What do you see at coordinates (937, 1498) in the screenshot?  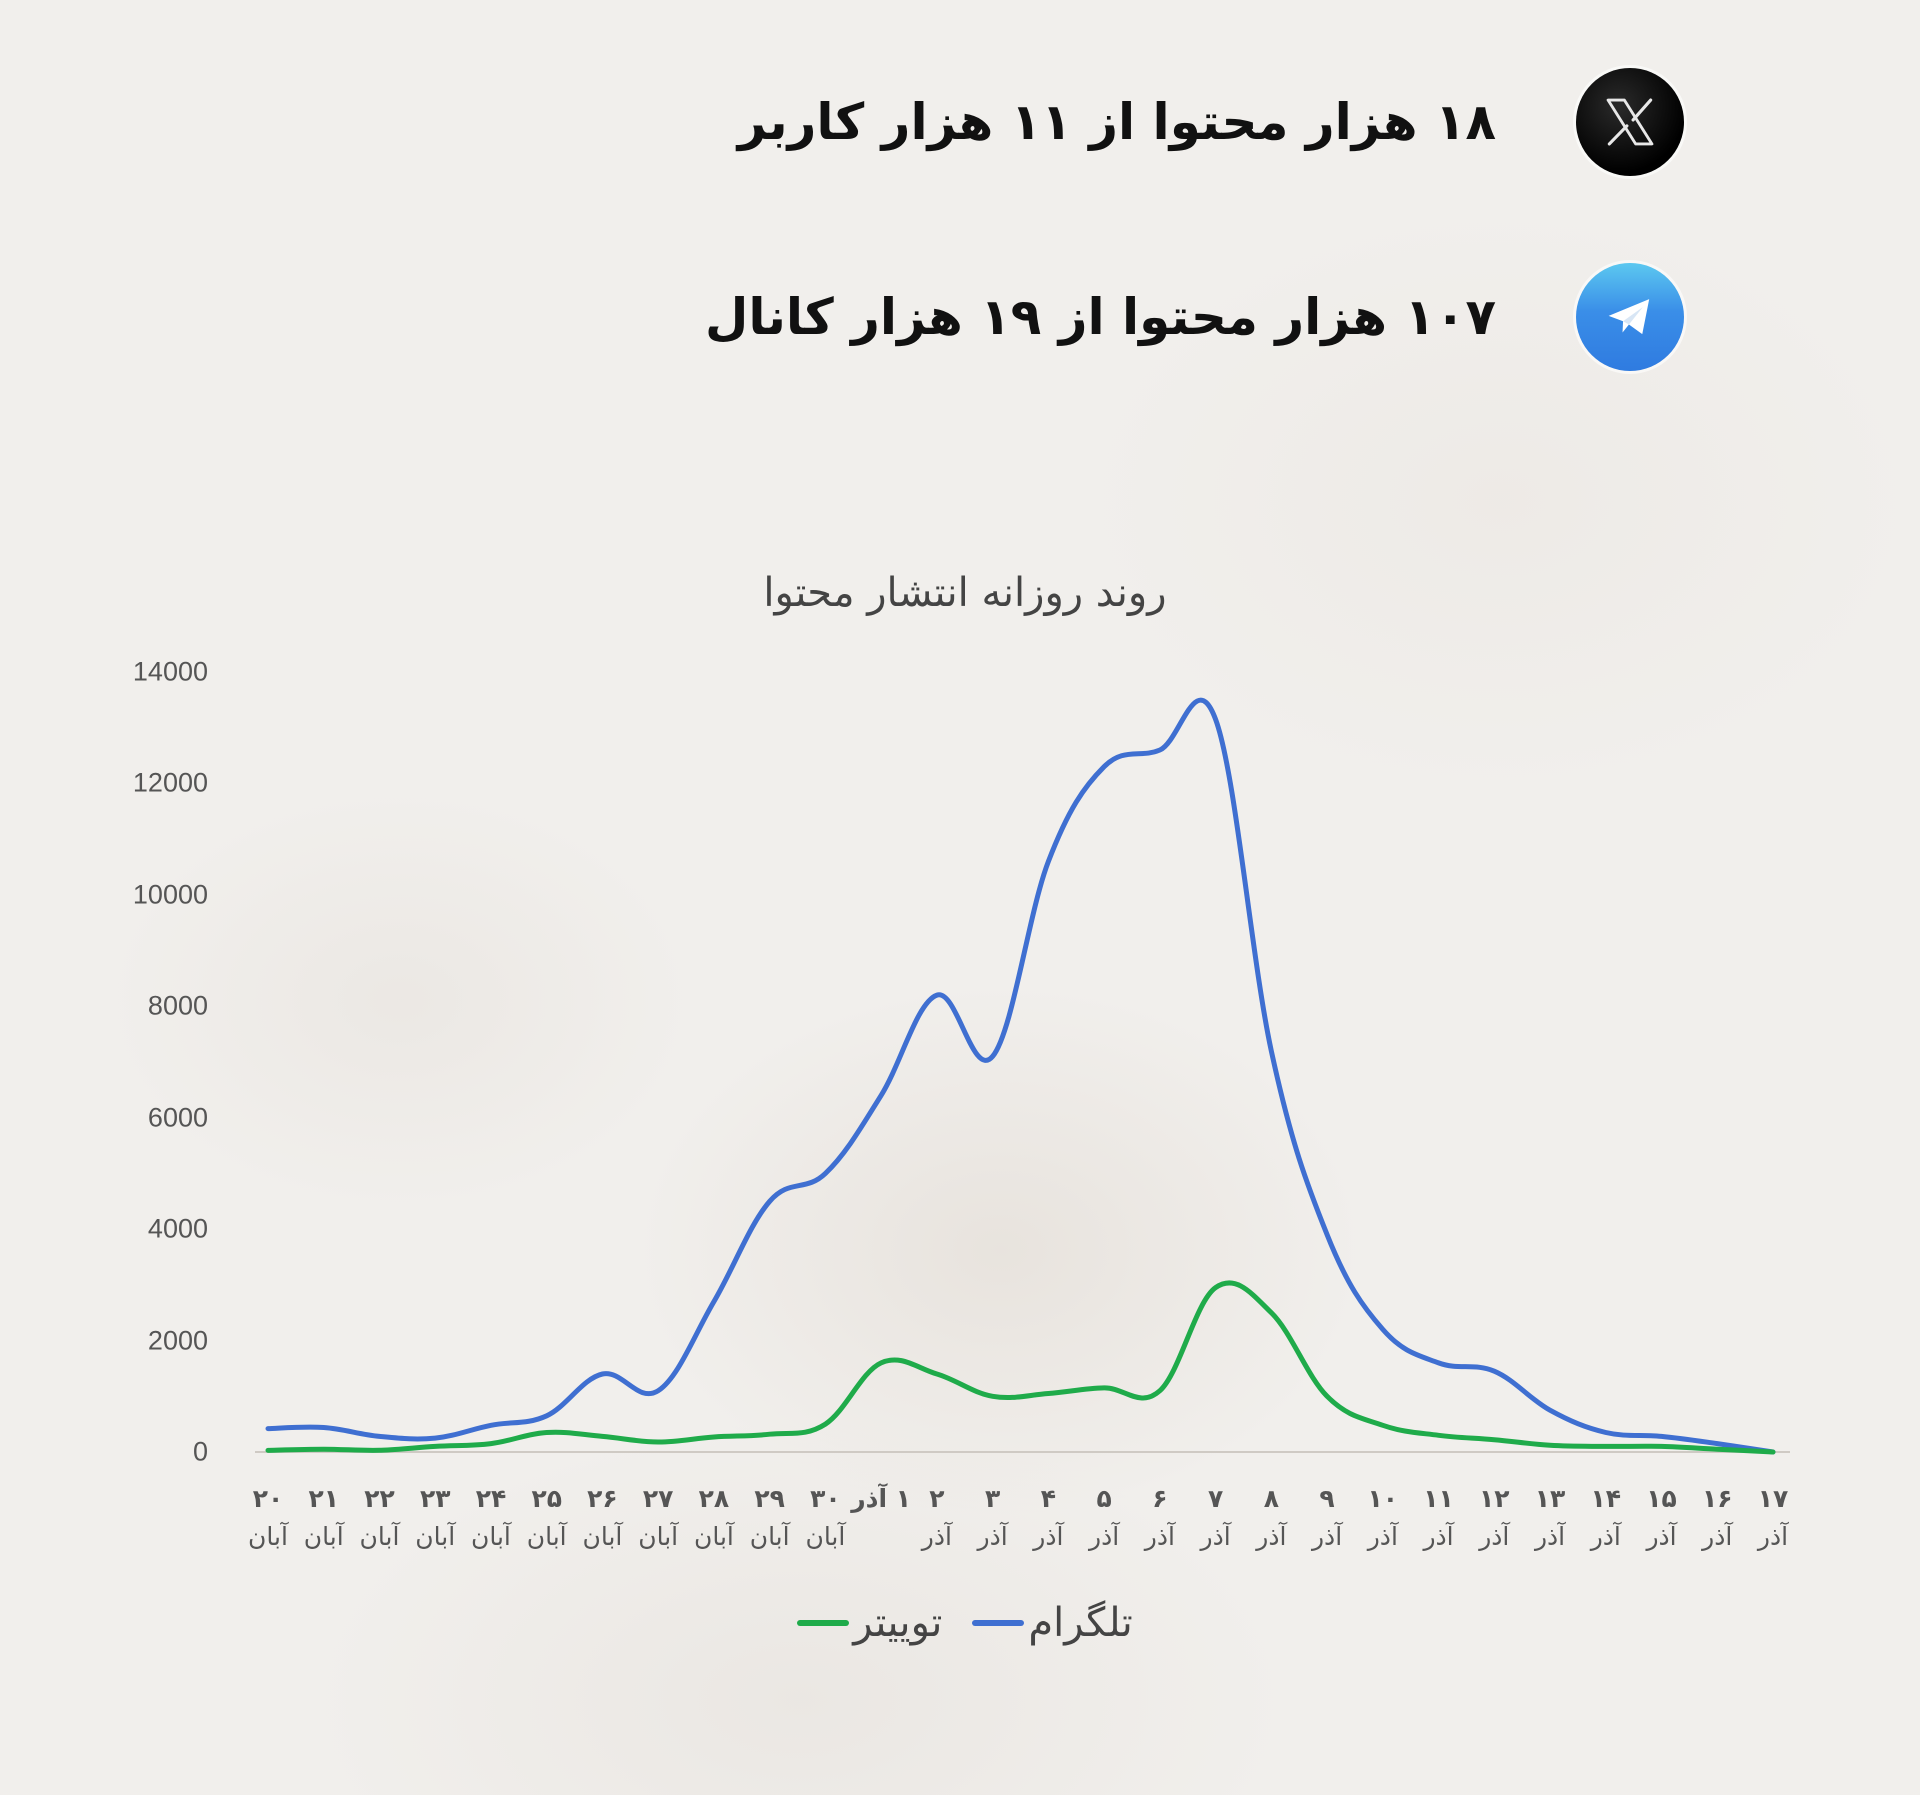 I see `x-tick-day: ۲` at bounding box center [937, 1498].